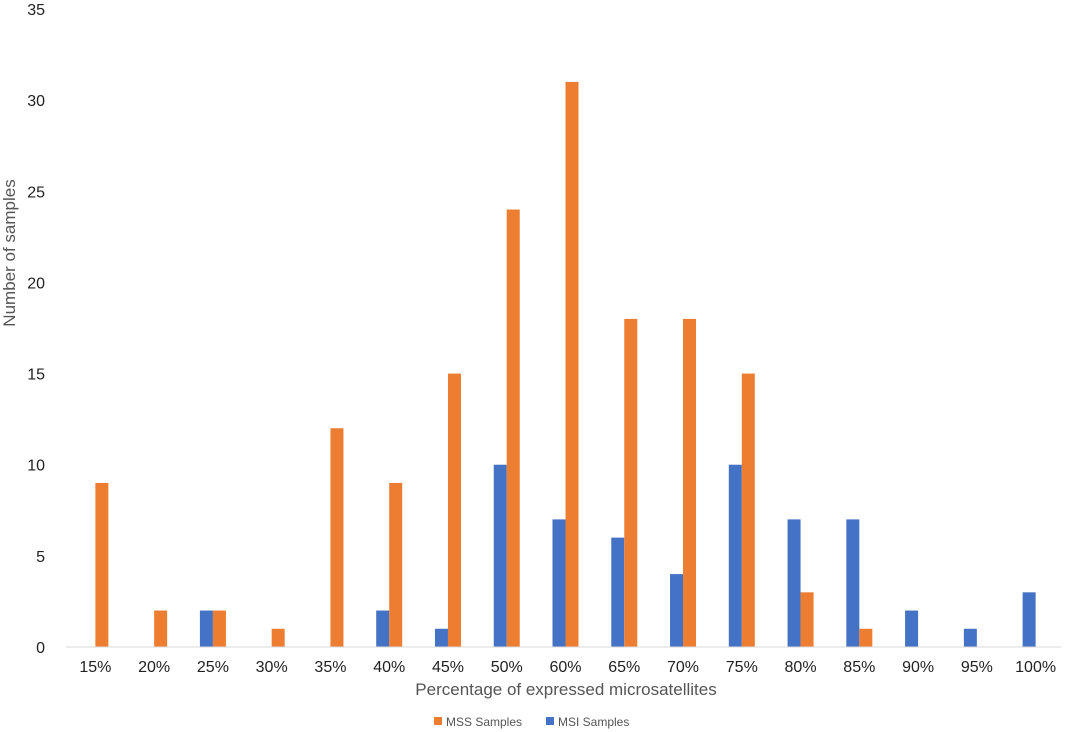 This screenshot has width=1065, height=732. What do you see at coordinates (683, 667) in the screenshot?
I see `x-tick-label: 70%` at bounding box center [683, 667].